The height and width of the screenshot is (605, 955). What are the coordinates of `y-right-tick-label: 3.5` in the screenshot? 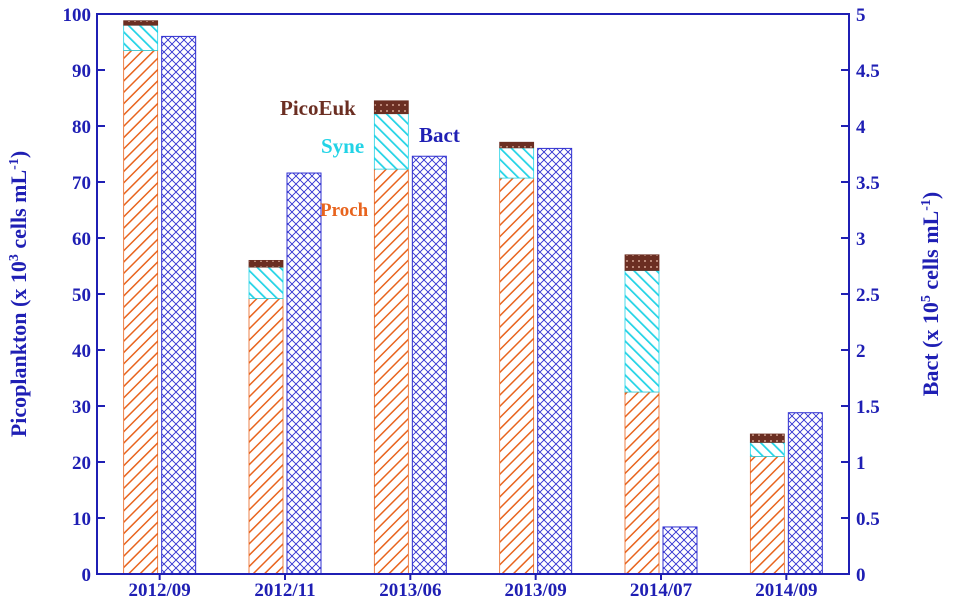 It's located at (868, 183).